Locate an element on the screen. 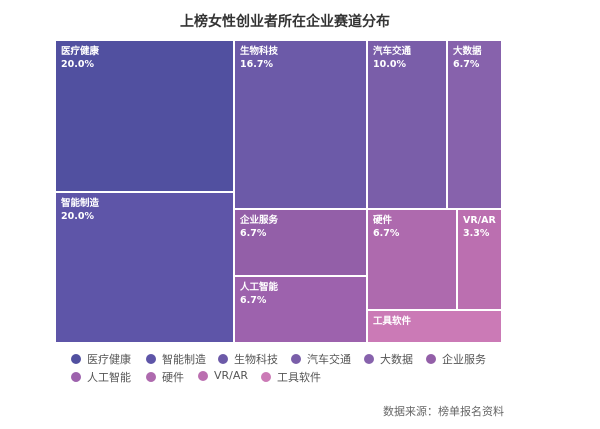  cell-name: 智能制造 is located at coordinates (80, 203).